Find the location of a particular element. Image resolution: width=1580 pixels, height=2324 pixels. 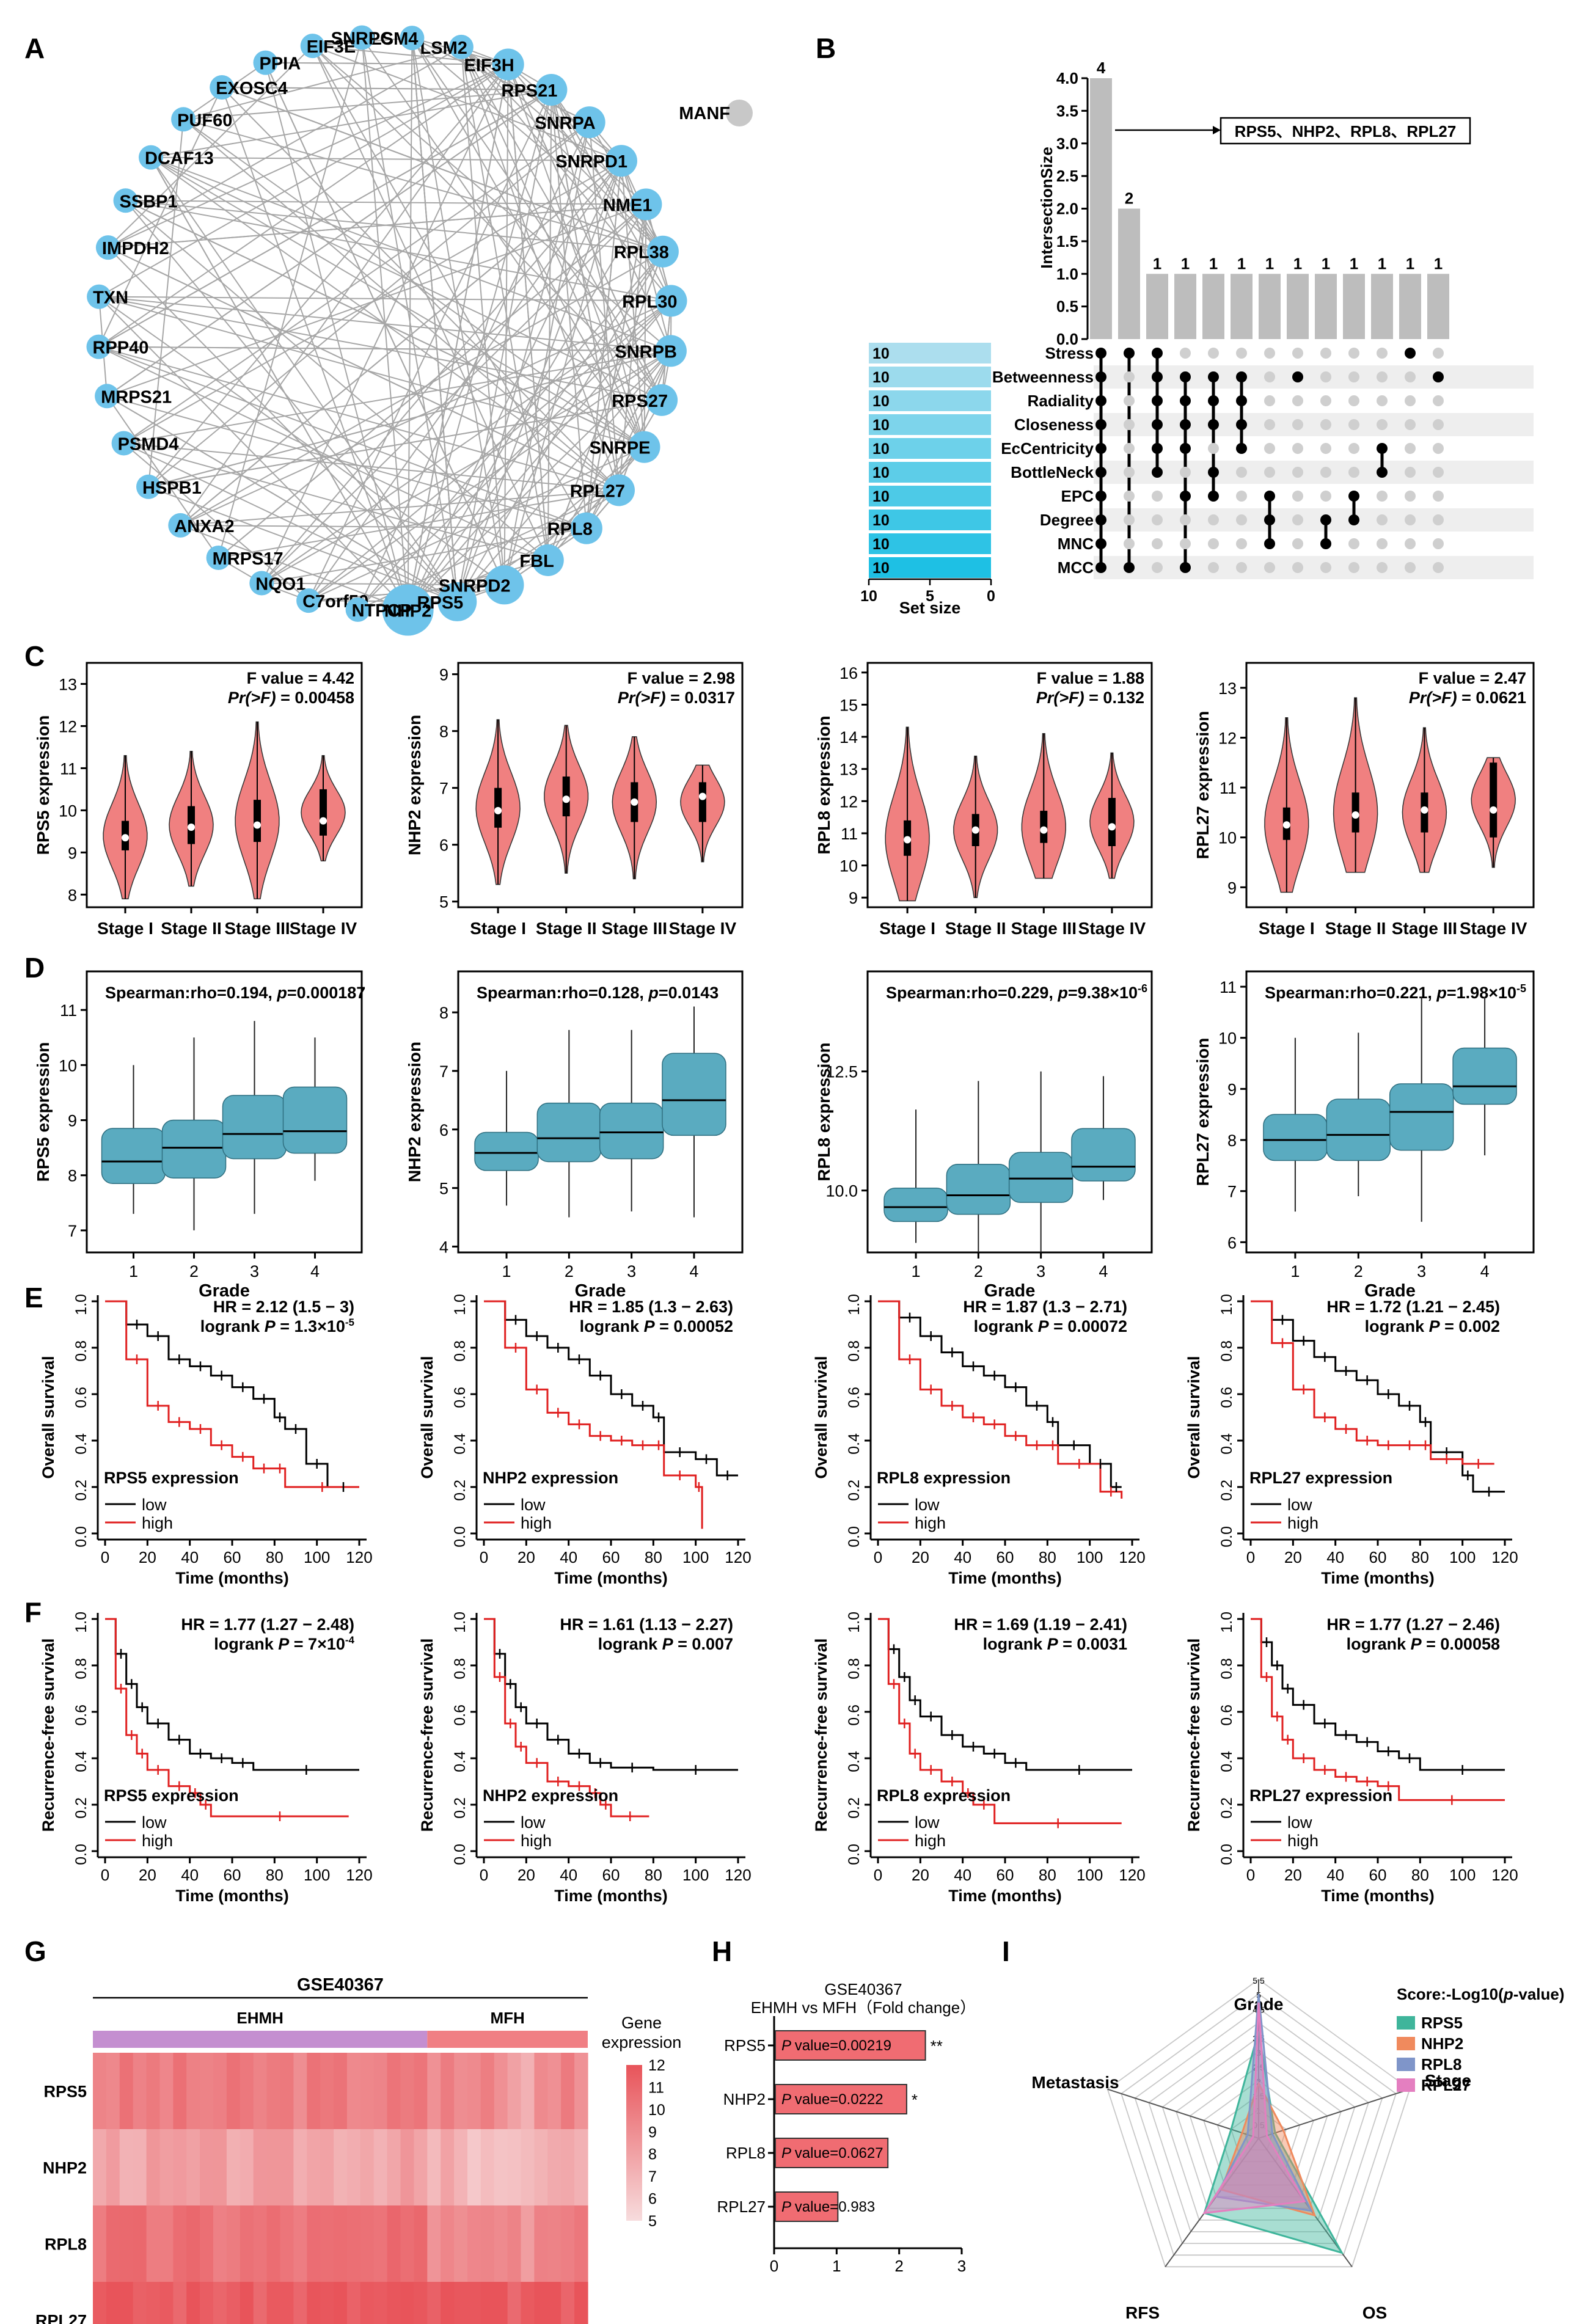

x-tick-label: Stage I is located at coordinates (498, 928).